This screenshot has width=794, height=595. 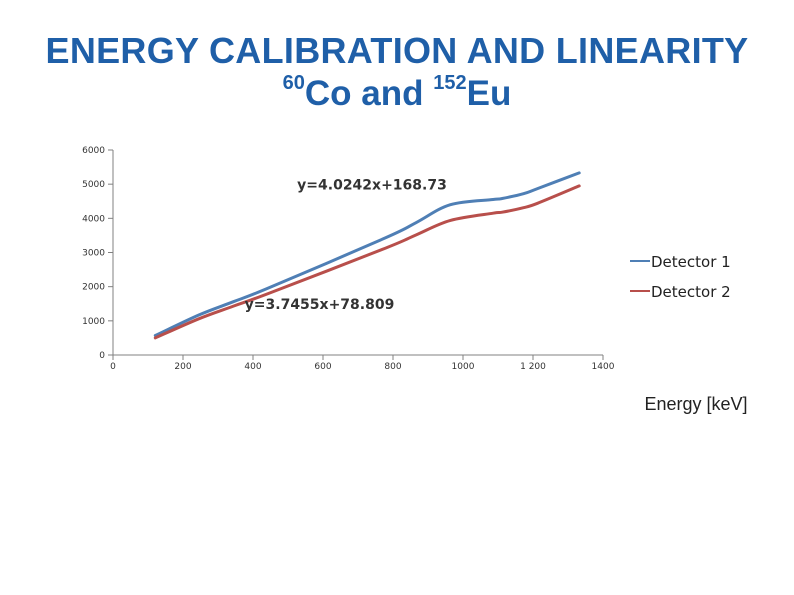 What do you see at coordinates (369, 93) in the screenshot?
I see `subtitle-text-1: Co and` at bounding box center [369, 93].